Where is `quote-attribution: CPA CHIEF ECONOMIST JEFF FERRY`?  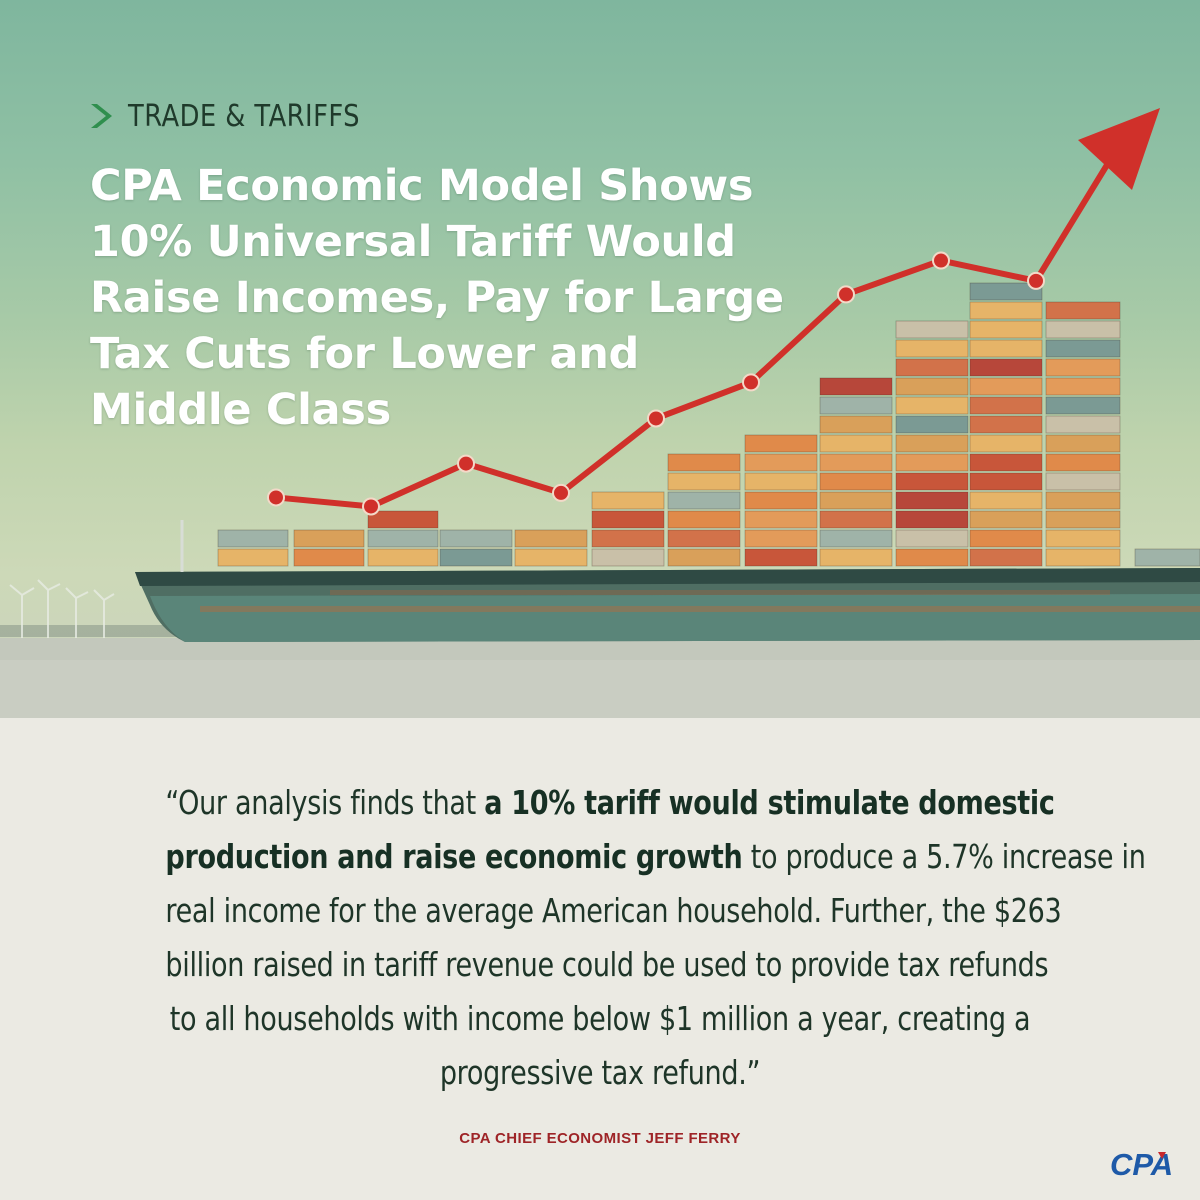
quote-attribution: CPA CHIEF ECONOMIST JEFF FERRY is located at coordinates (600, 1138).